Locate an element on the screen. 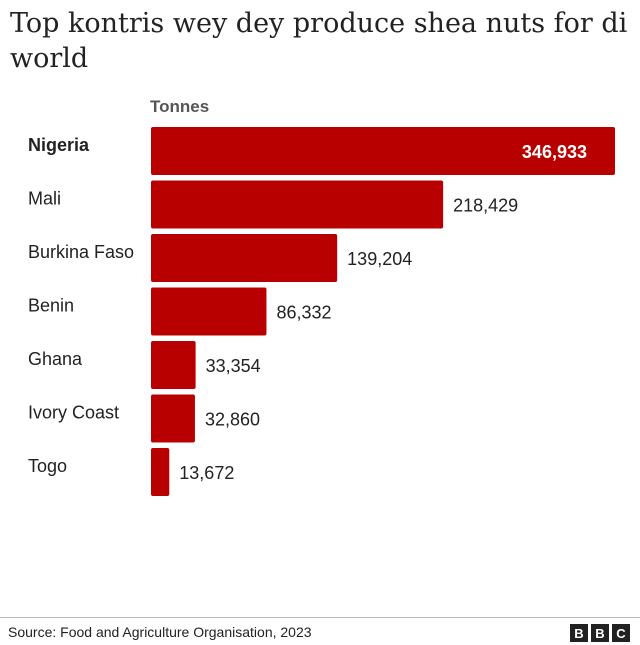 The image size is (640, 645). category-label: Ghana is located at coordinates (55, 359).